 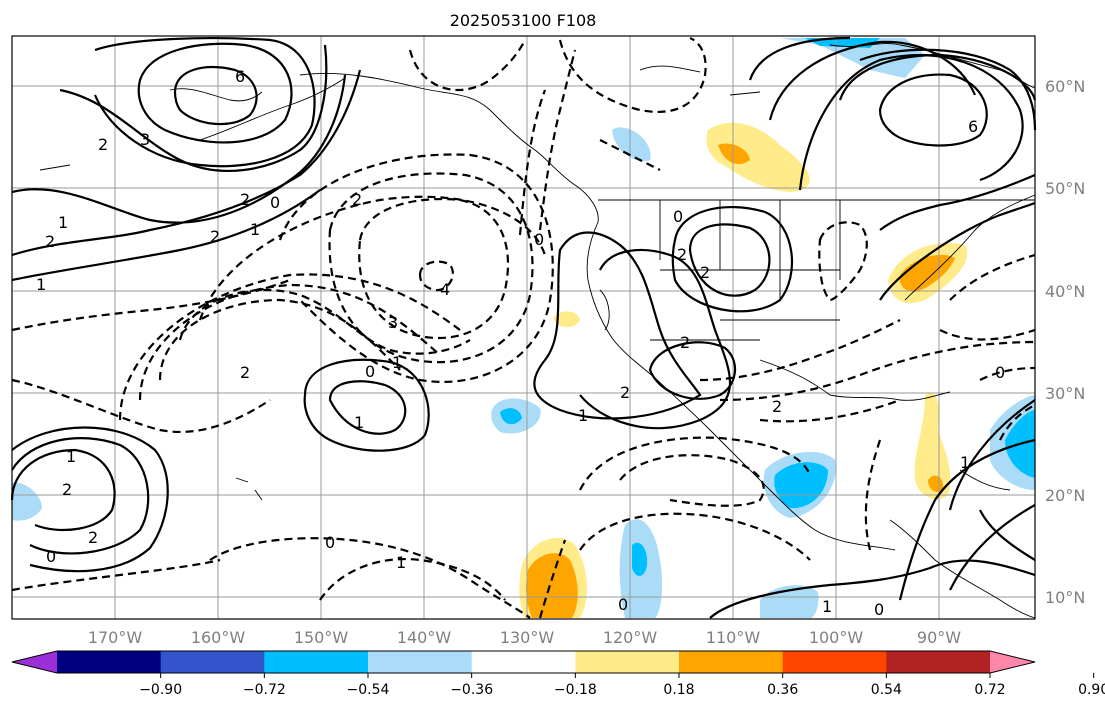 What do you see at coordinates (368, 690) in the screenshot?
I see `colorbar-tick-label: −0.54` at bounding box center [368, 690].